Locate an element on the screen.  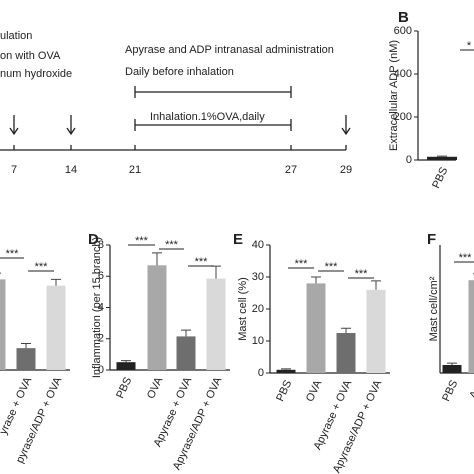
day-label: 27 is located at coordinates (291, 170).